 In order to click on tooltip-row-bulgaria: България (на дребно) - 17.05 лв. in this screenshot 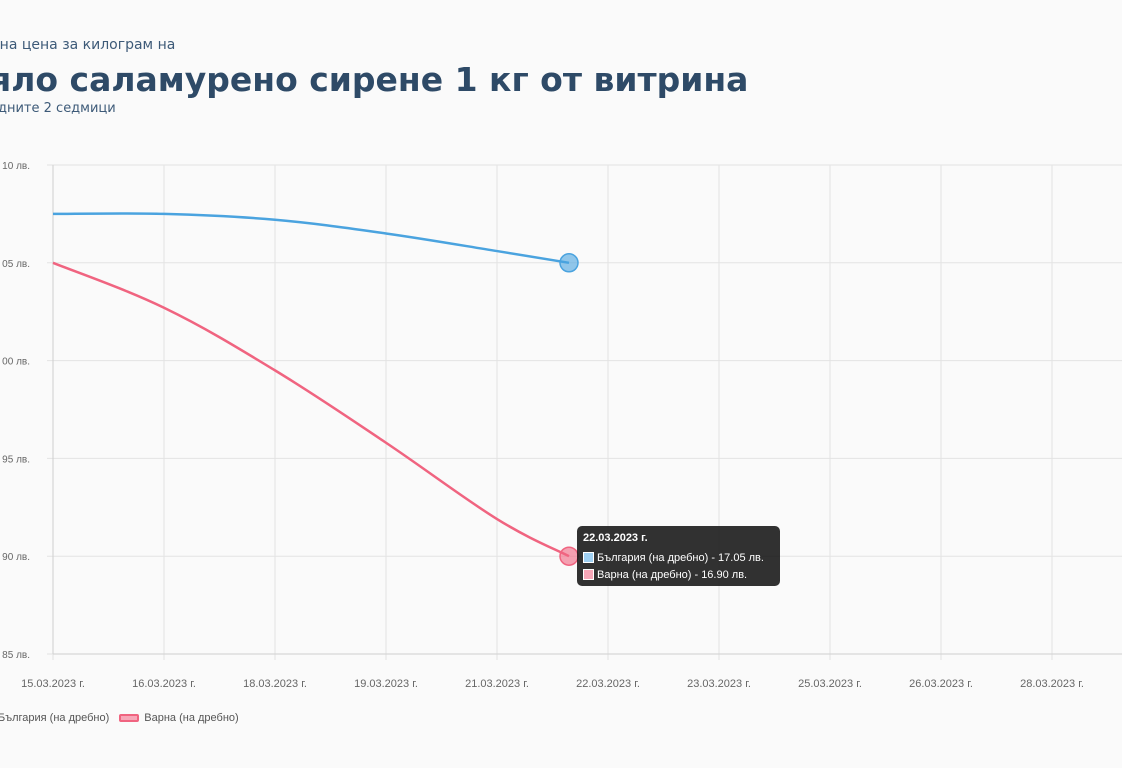, I will do `click(678, 557)`.